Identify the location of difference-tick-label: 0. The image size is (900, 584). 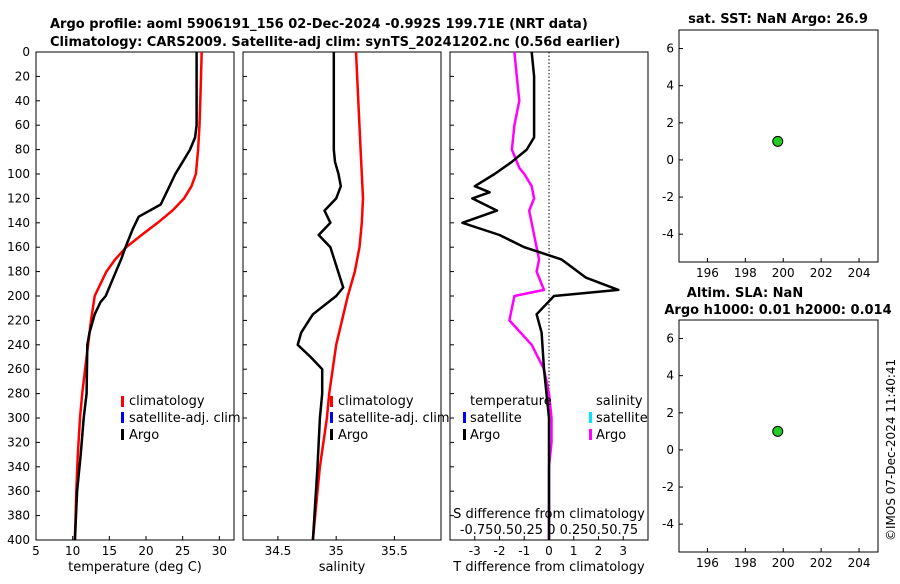
(549, 551).